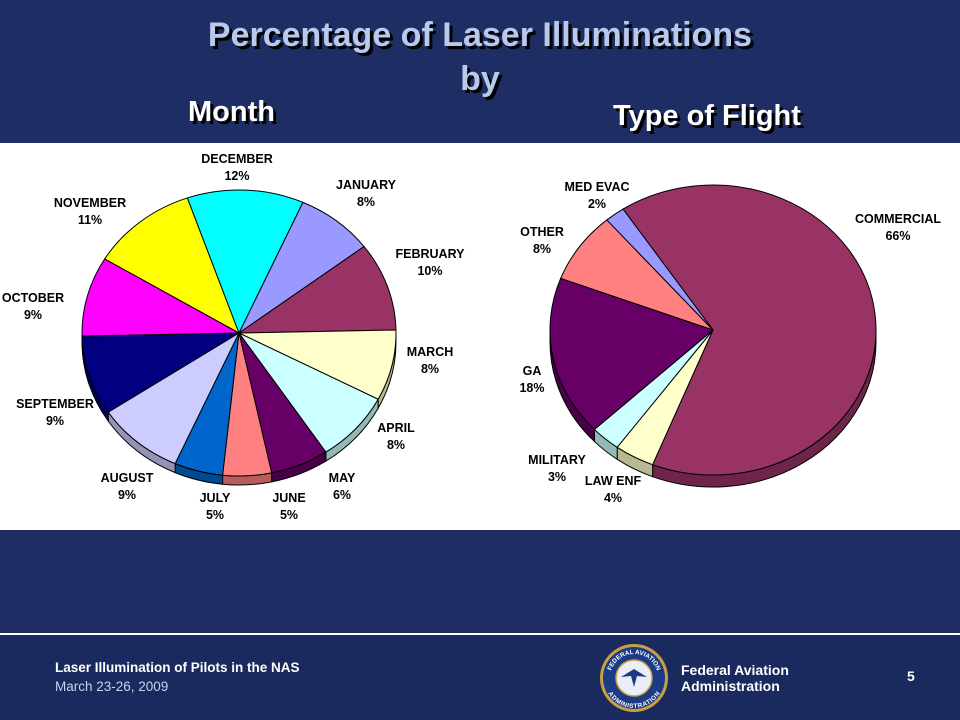 This screenshot has width=960, height=720. Describe the element at coordinates (288, 498) in the screenshot. I see `pie-label-june: JUNE` at that location.